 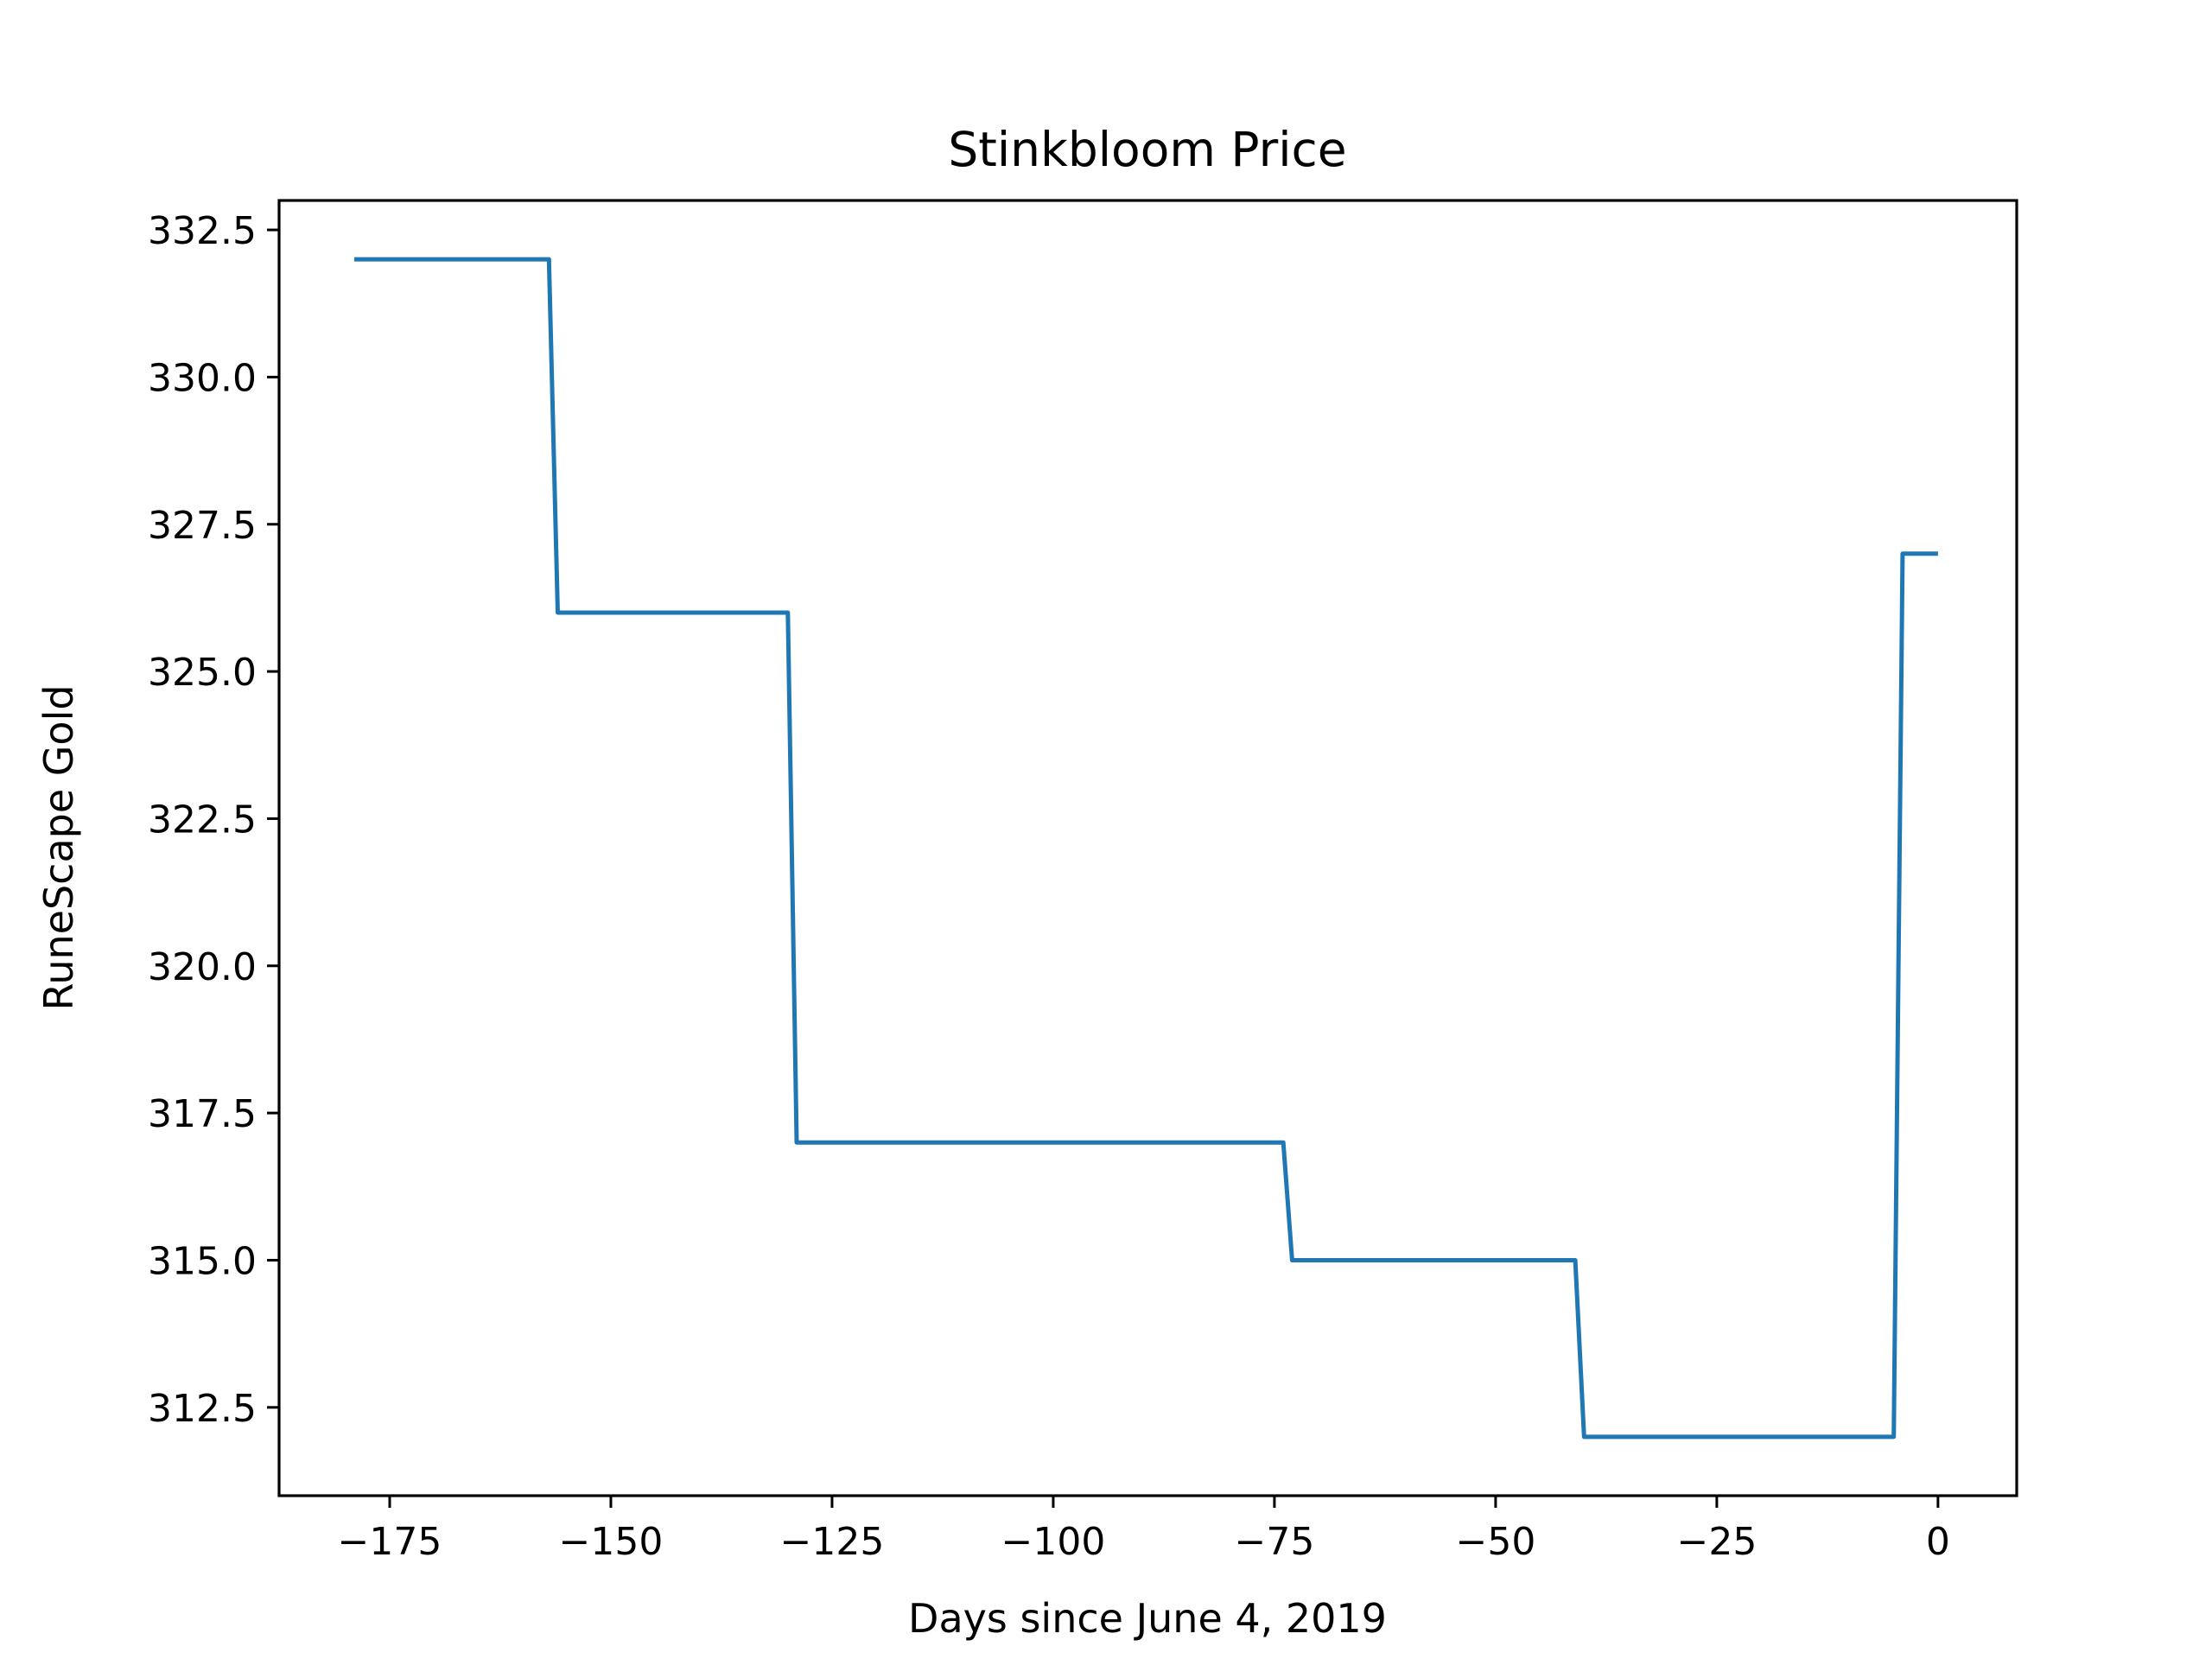 I want to click on x-tick-label: −150, so click(x=611, y=1542).